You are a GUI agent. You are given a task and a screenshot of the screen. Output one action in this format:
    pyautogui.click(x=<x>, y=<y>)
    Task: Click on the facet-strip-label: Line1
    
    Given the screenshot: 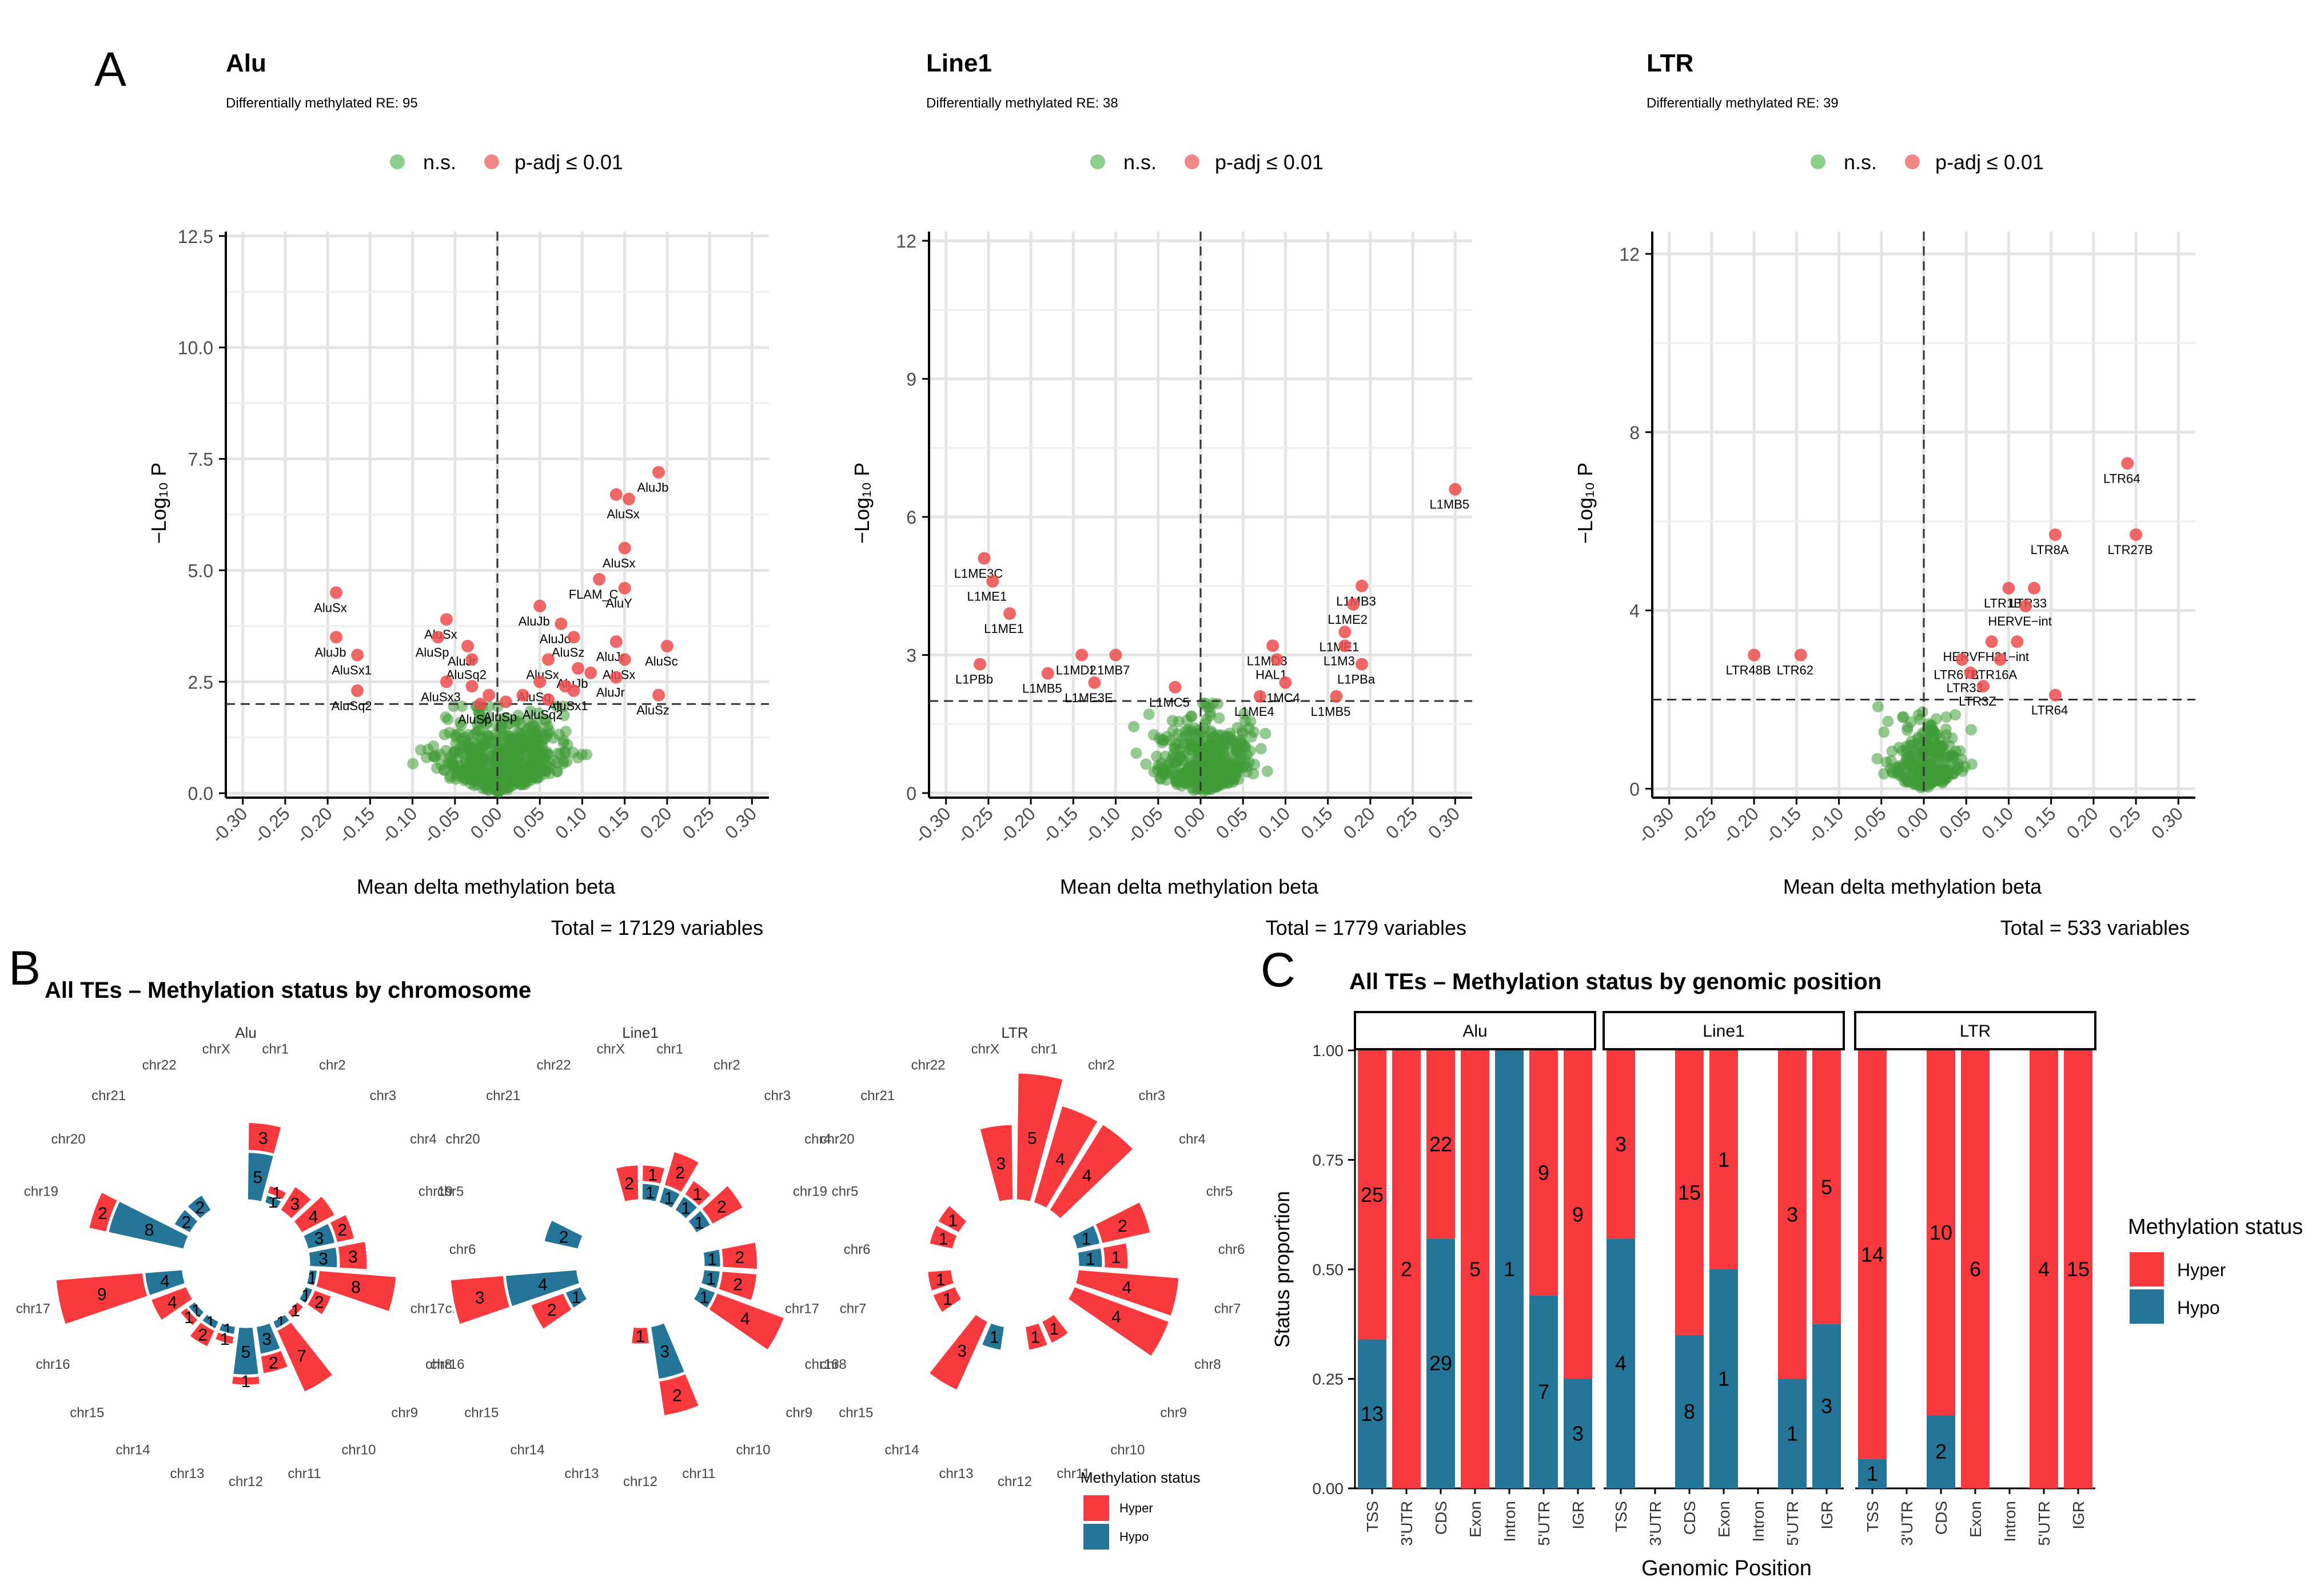 What is the action you would take?
    pyautogui.click(x=1723, y=1031)
    